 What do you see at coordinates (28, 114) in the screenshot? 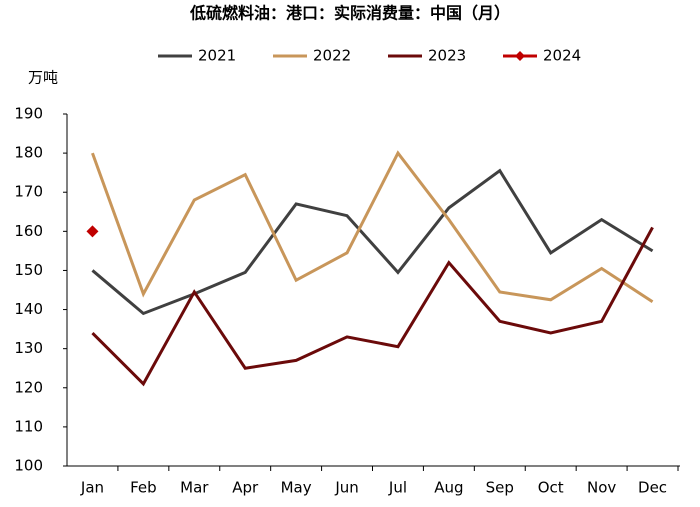
I see `y-tick-label: 190` at bounding box center [28, 114].